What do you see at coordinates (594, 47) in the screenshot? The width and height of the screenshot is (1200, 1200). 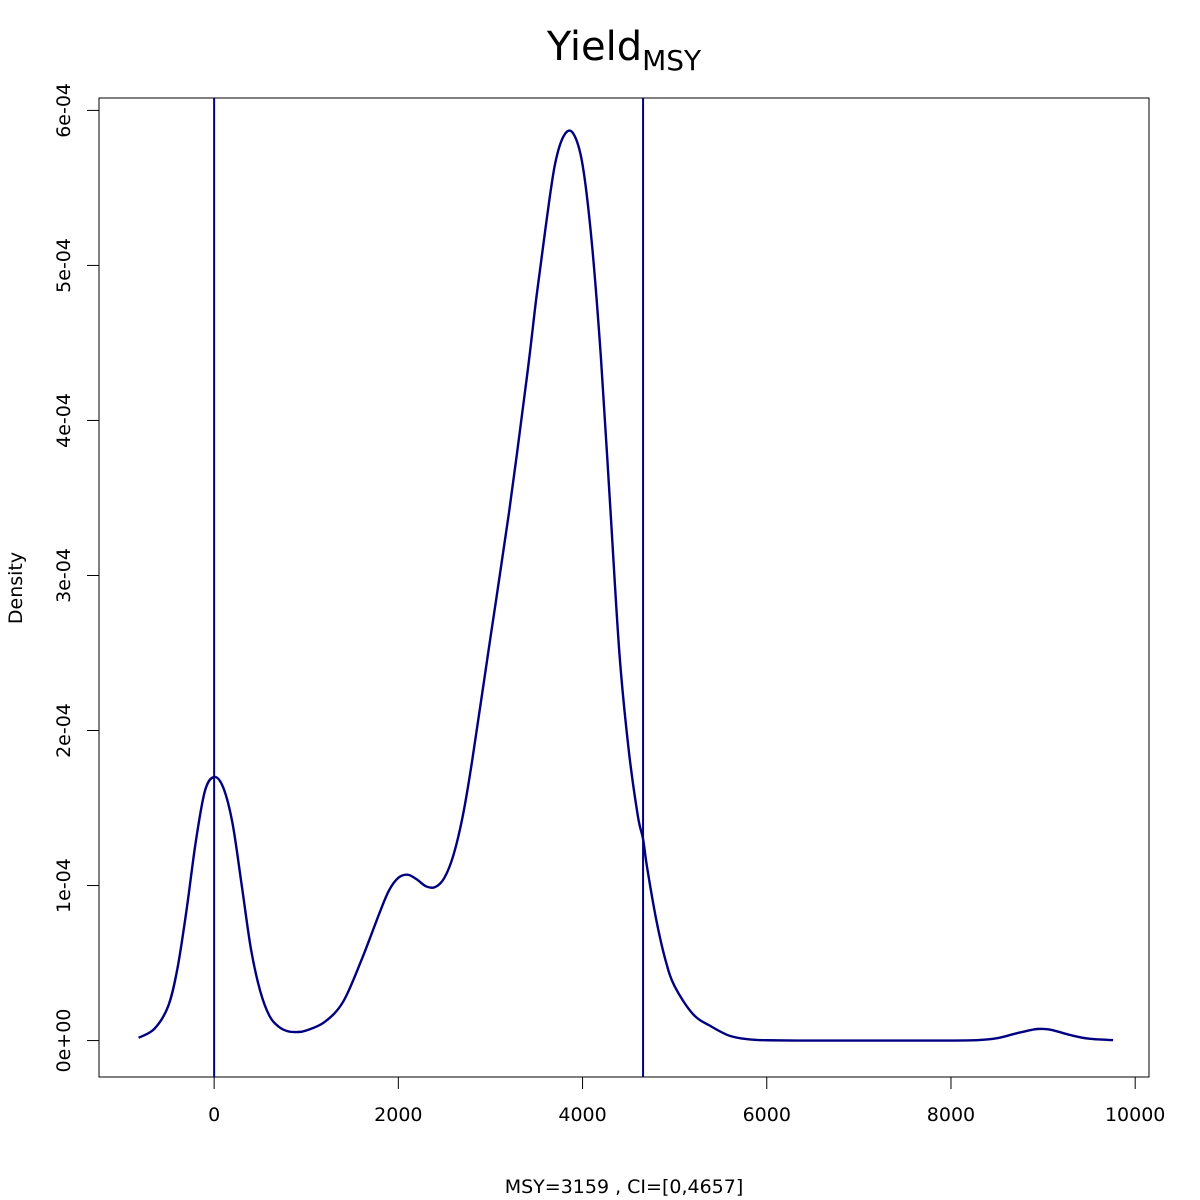 I see `chart-title-main: Yield` at bounding box center [594, 47].